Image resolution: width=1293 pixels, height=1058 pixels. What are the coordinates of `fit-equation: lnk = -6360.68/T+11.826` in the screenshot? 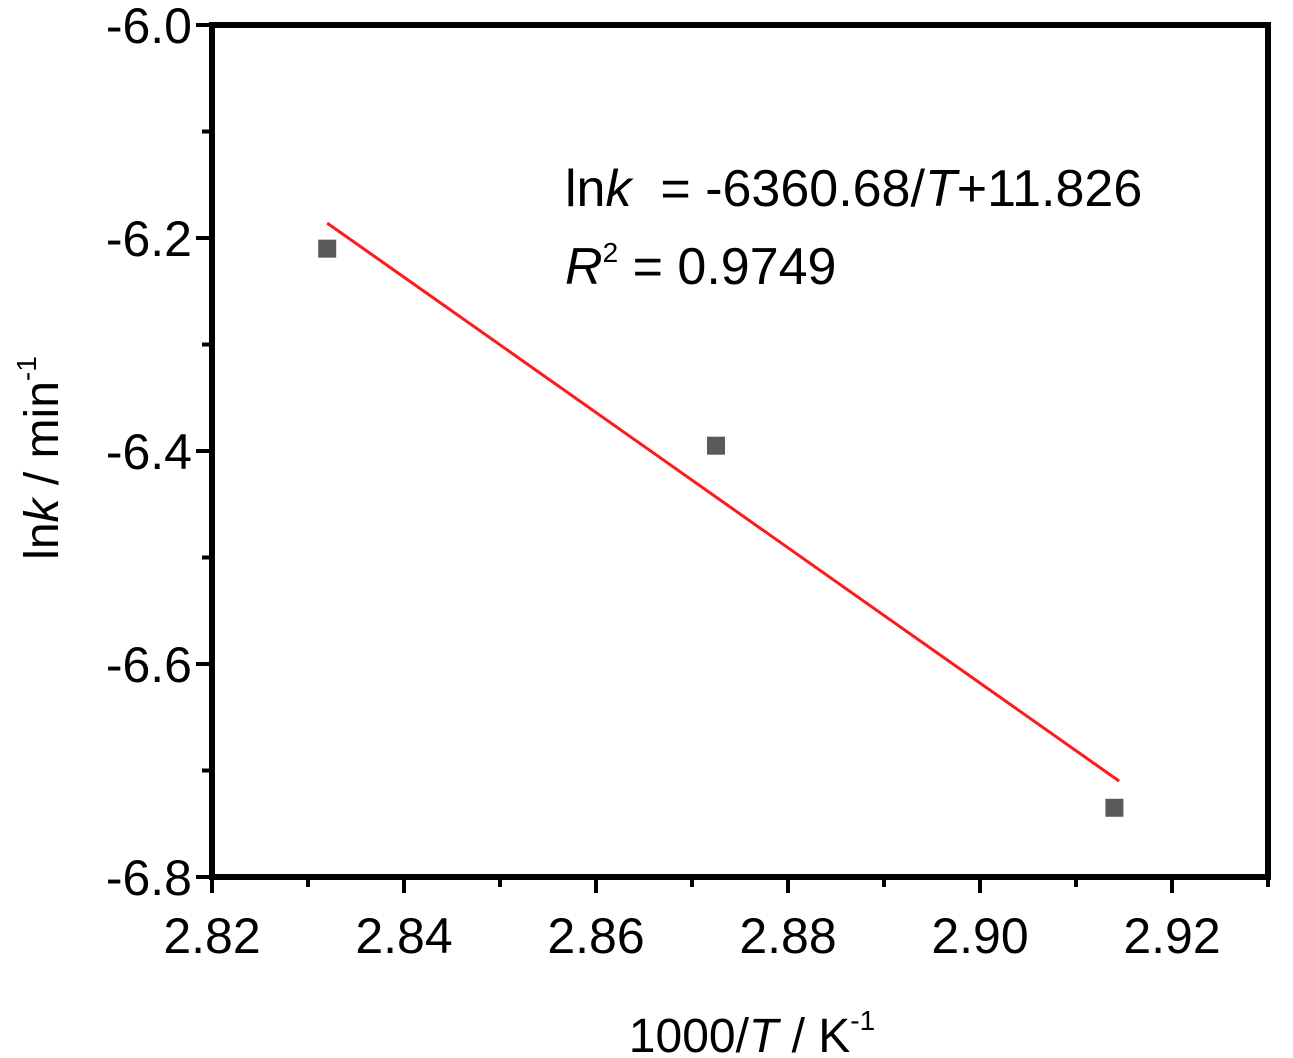 It's located at (853, 189).